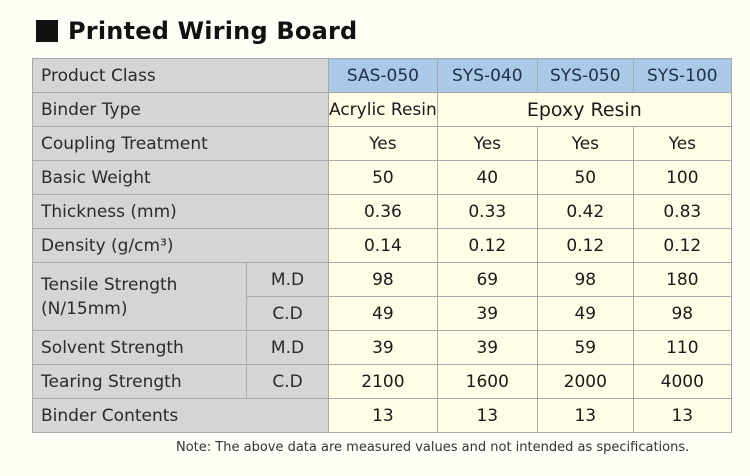 The image size is (750, 476). Describe the element at coordinates (487, 177) in the screenshot. I see `table-cell: 40` at that location.